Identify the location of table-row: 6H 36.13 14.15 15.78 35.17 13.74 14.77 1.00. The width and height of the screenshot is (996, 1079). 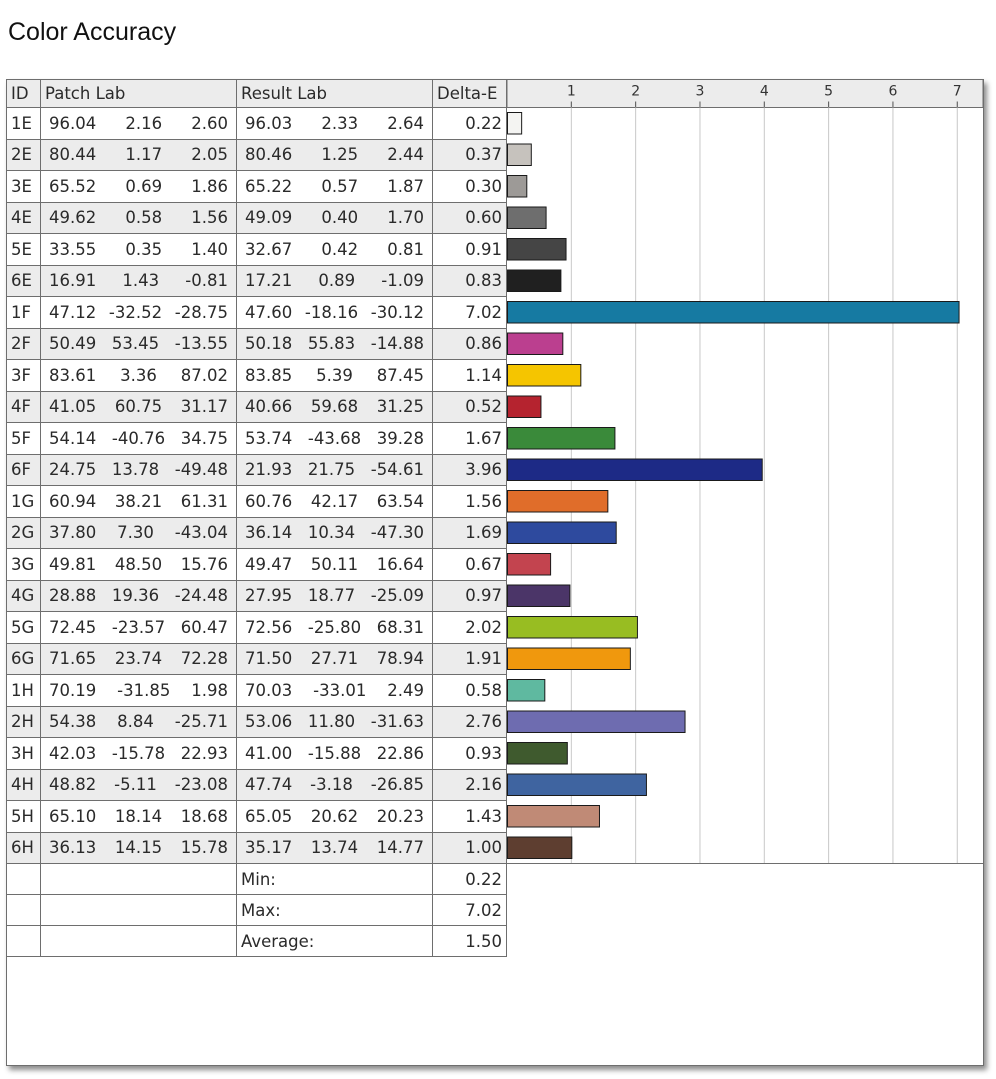
(256, 847).